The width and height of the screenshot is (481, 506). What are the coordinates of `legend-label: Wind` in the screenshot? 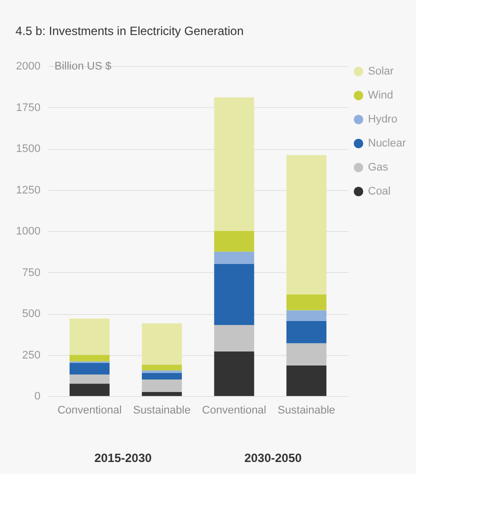 It's located at (381, 96).